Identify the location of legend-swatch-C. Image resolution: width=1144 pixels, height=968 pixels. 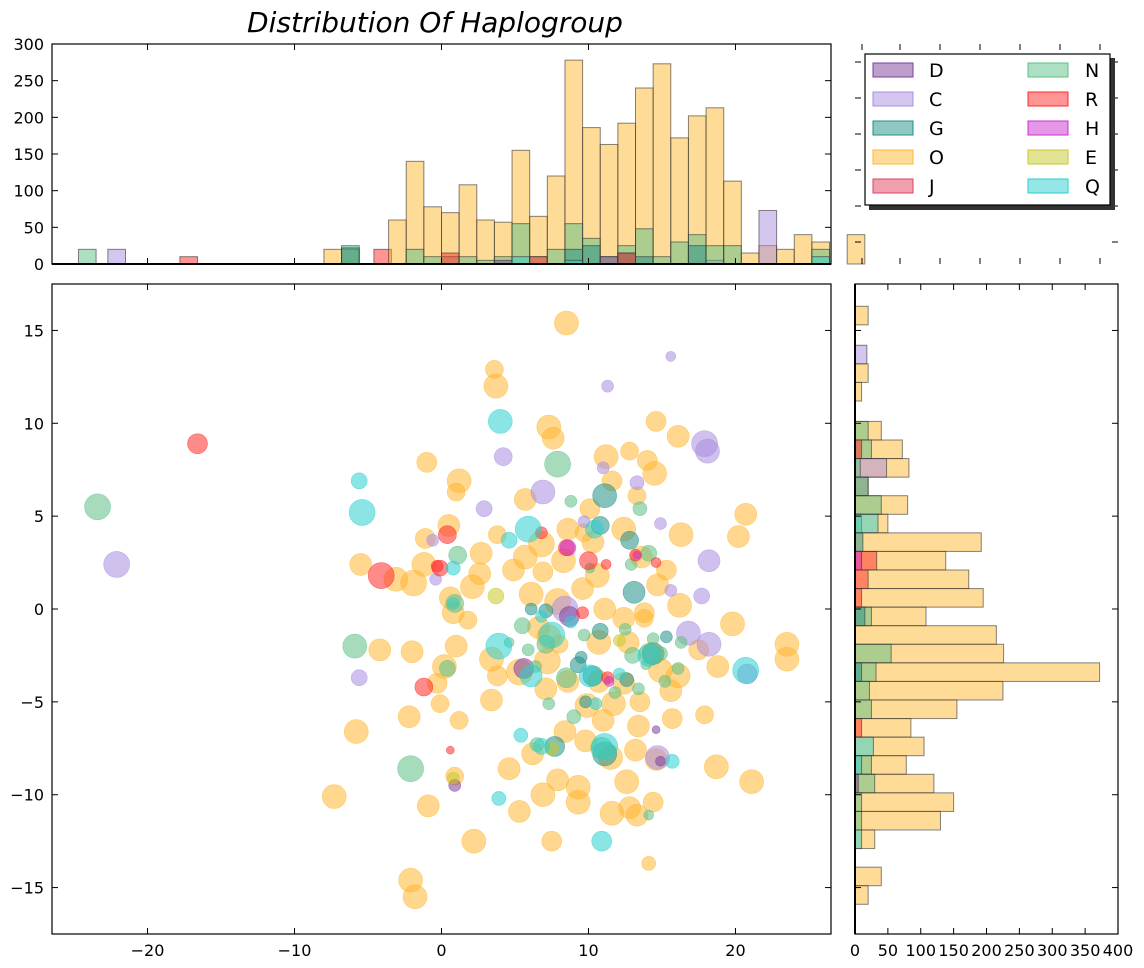
(893, 99).